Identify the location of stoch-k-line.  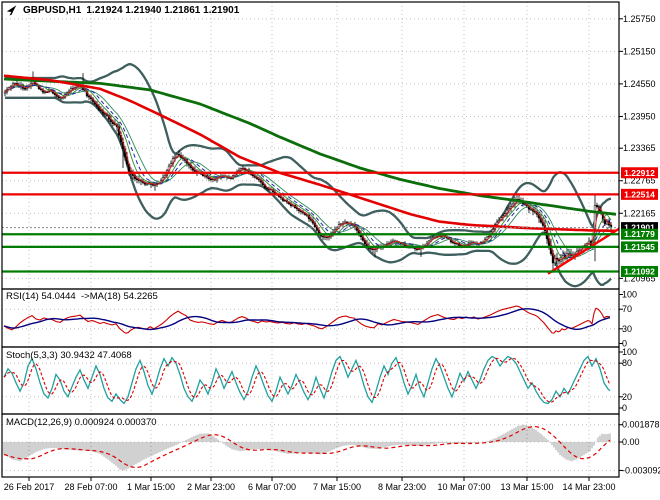
(307, 380).